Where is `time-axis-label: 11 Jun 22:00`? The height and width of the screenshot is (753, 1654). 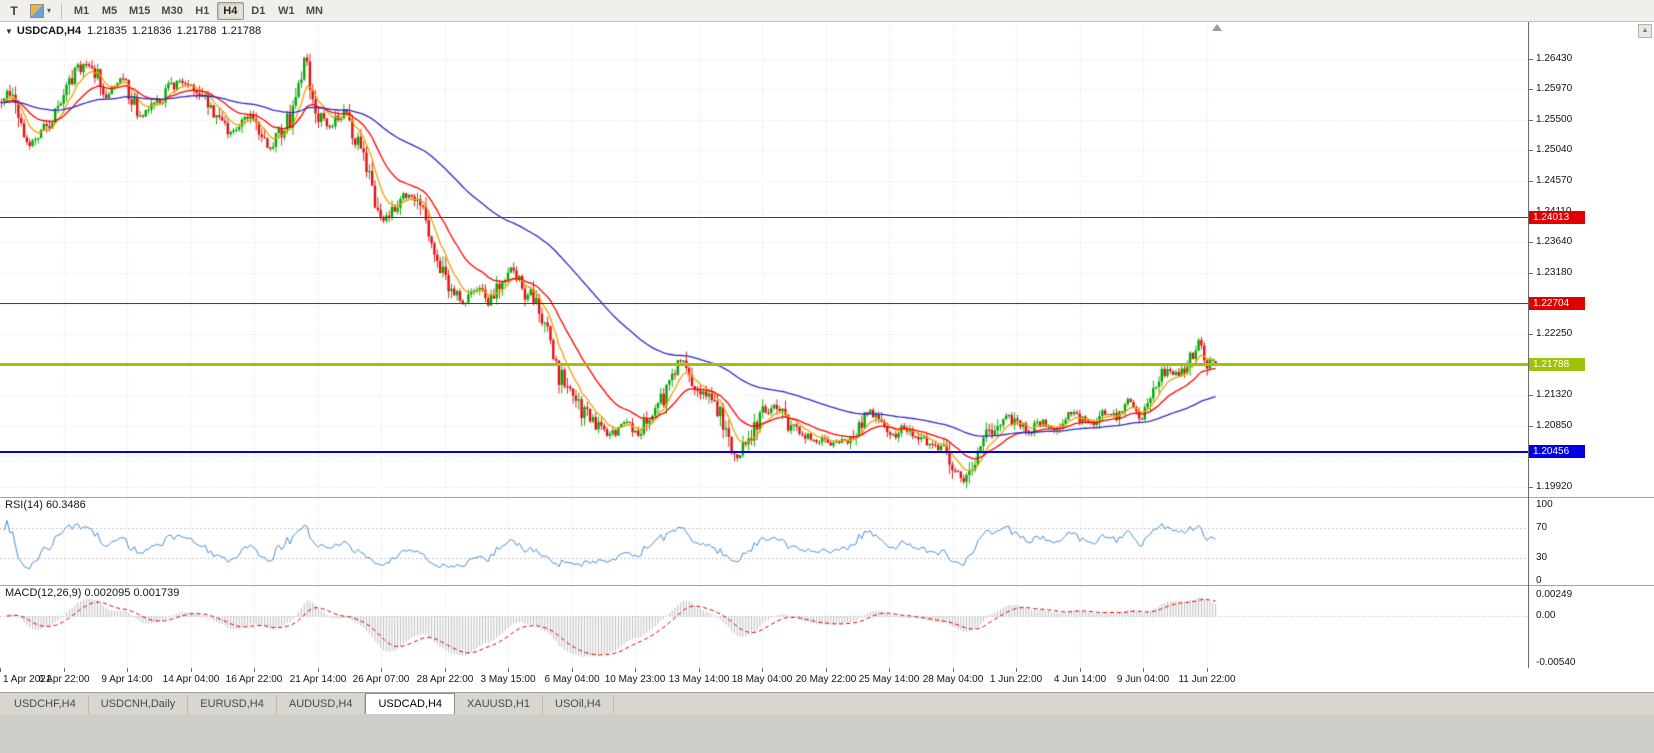 time-axis-label: 11 Jun 22:00 is located at coordinates (1207, 679).